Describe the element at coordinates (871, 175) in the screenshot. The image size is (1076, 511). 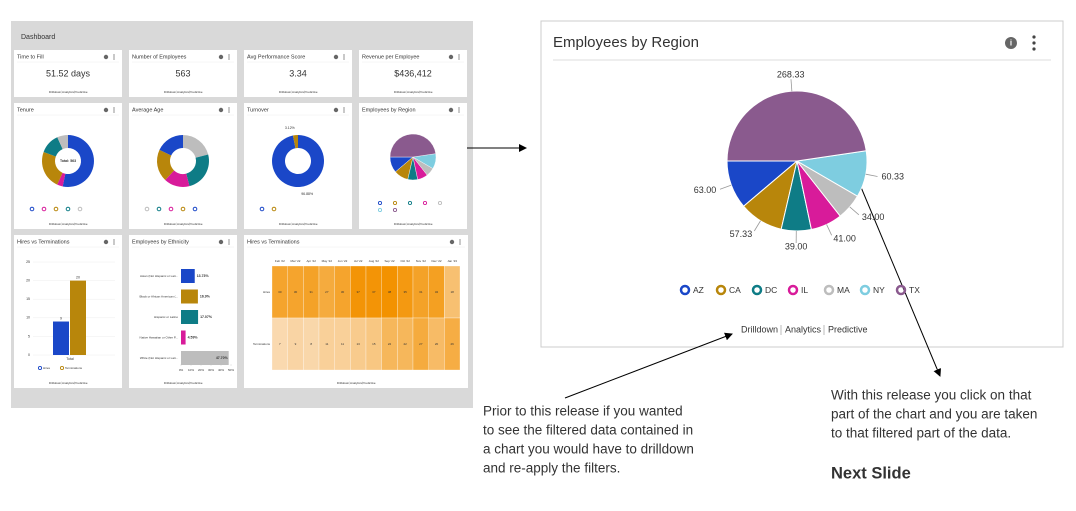
I see `leader-line` at that location.